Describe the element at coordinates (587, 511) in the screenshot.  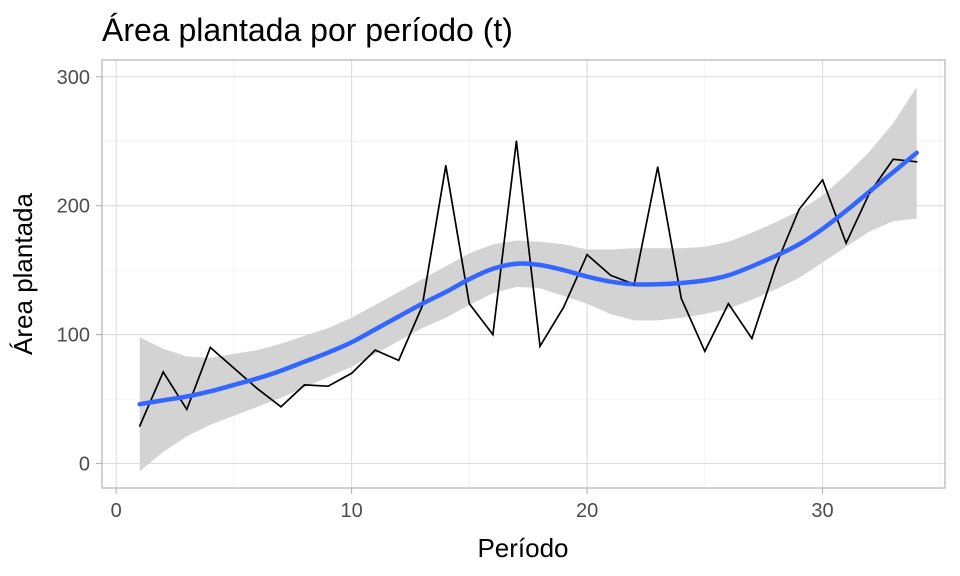
I see `x-tick-label: 20` at that location.